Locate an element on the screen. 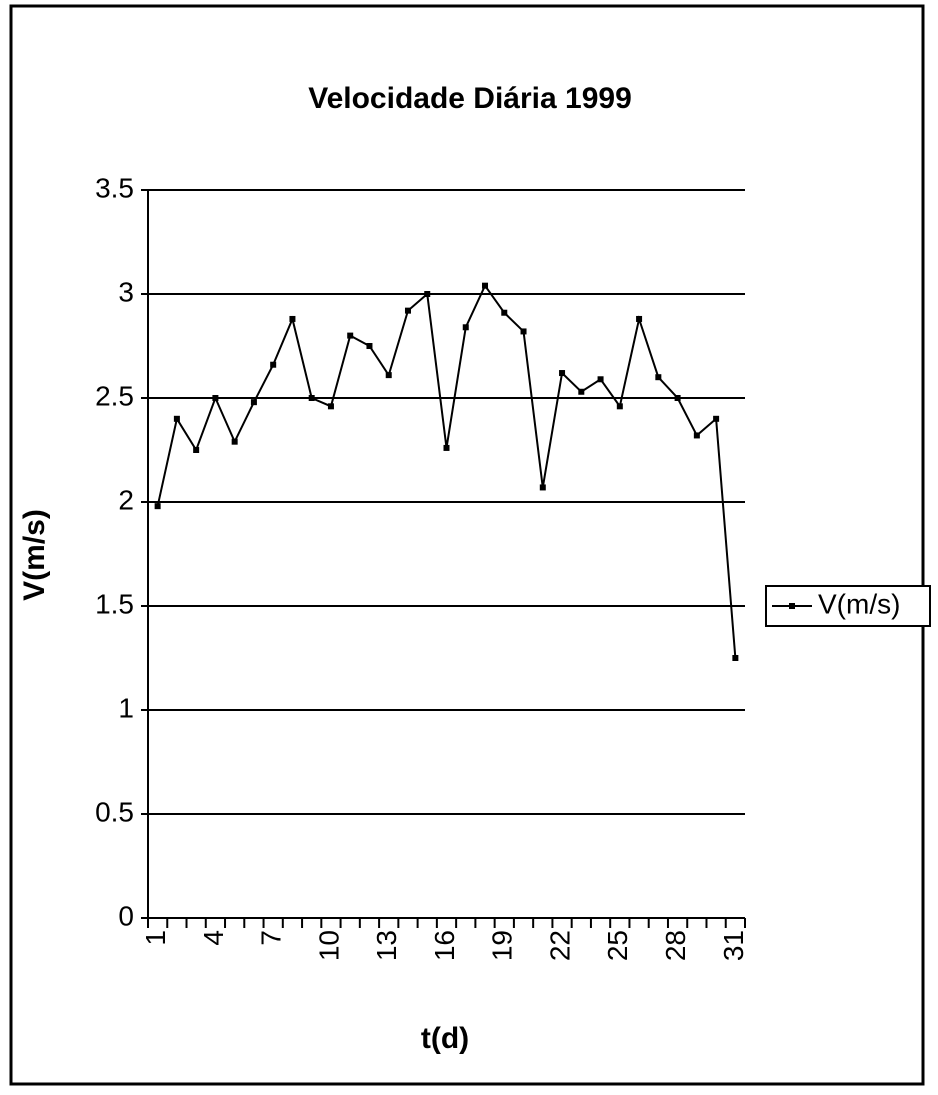  x-axis-label: t(d) is located at coordinates (445, 1038).